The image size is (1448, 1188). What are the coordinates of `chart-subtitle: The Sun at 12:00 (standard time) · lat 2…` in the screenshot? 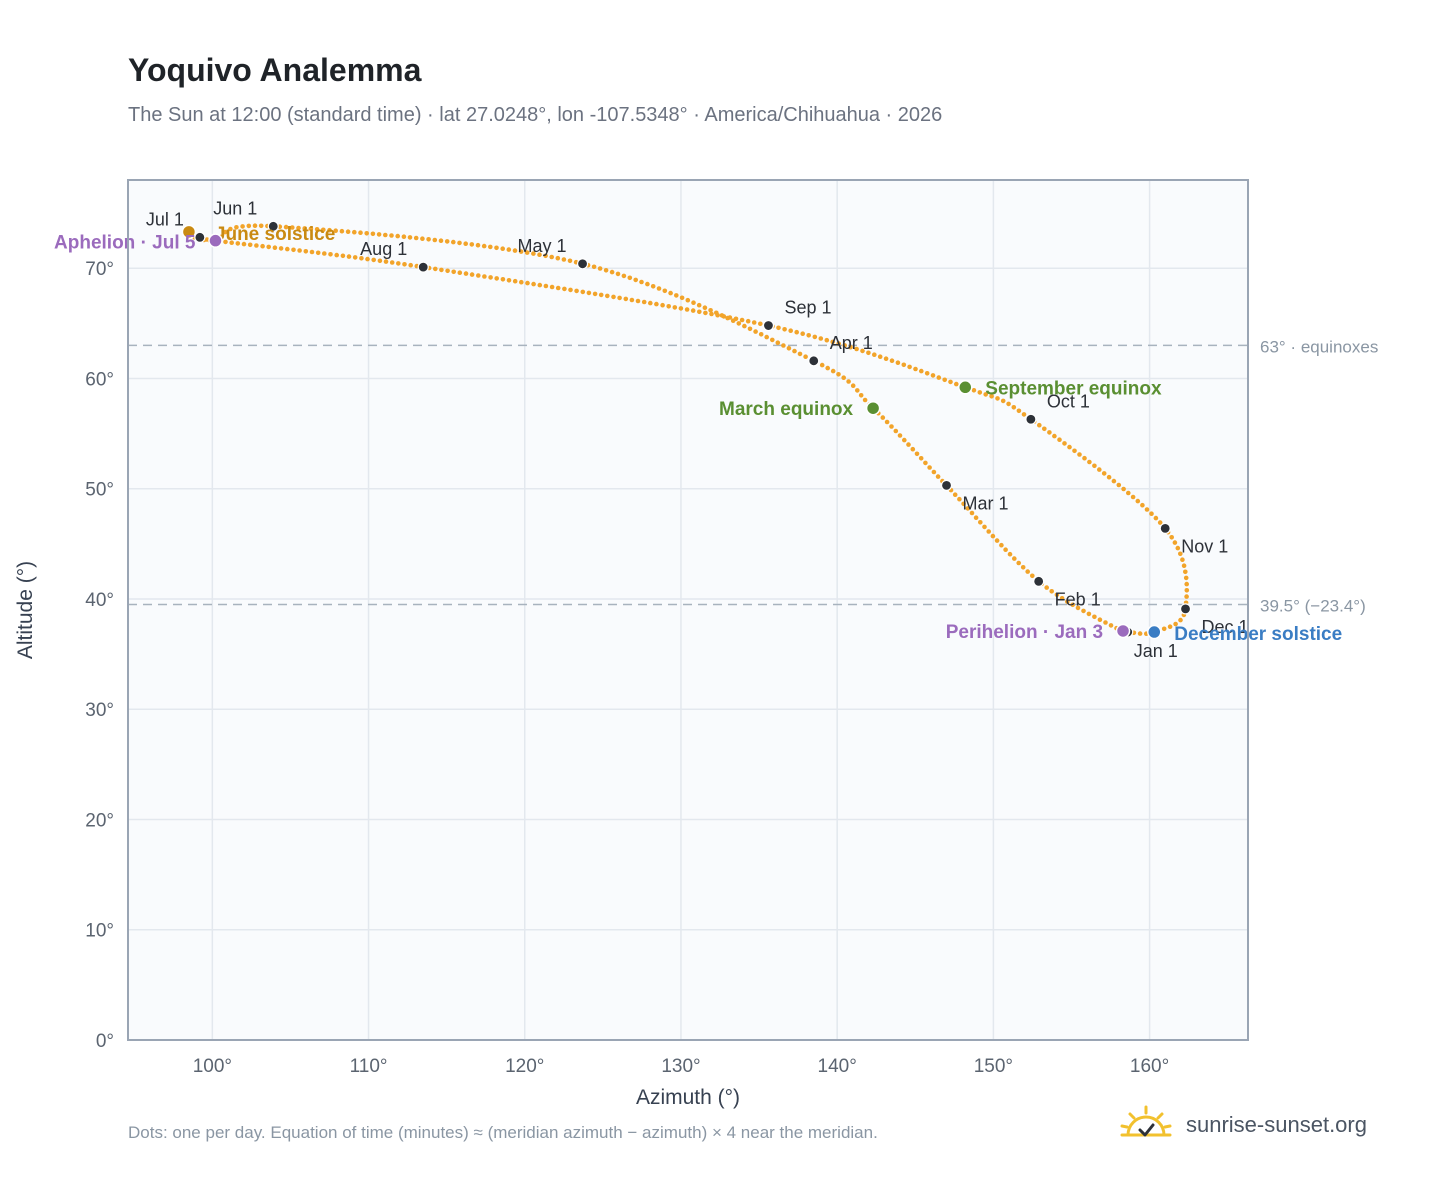 It's located at (535, 115).